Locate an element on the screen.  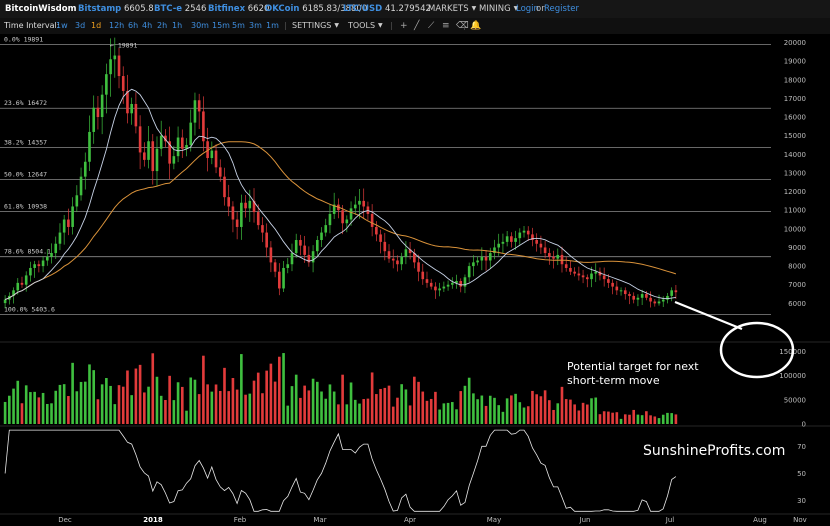
price-tick-label: 12000 is located at coordinates (795, 192).